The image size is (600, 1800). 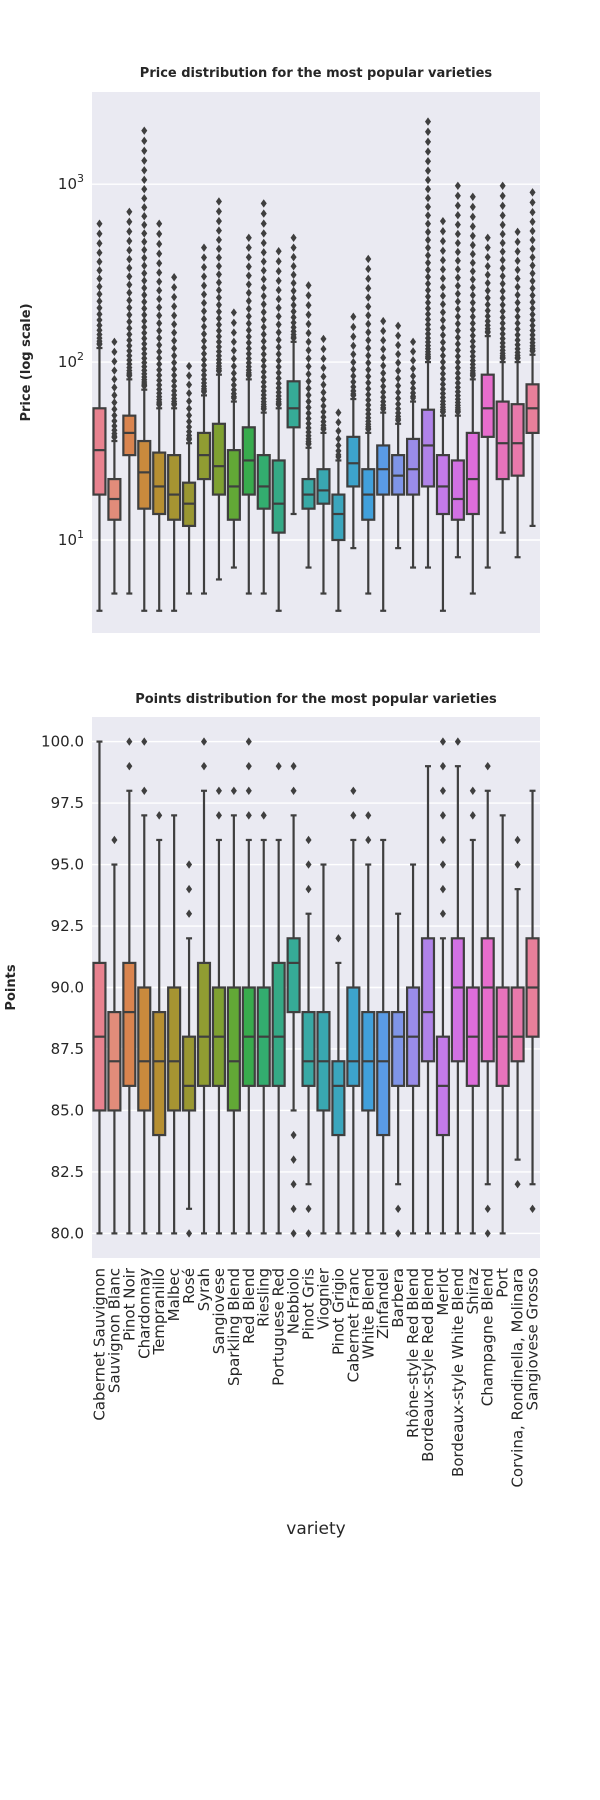 What do you see at coordinates (383, 1303) in the screenshot?
I see `x-tick-label: Zinfandel` at bounding box center [383, 1303].